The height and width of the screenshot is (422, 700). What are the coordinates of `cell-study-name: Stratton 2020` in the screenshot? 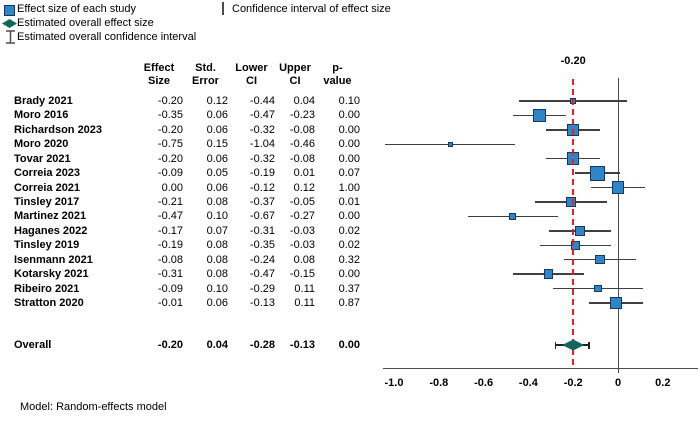 It's located at (49, 303).